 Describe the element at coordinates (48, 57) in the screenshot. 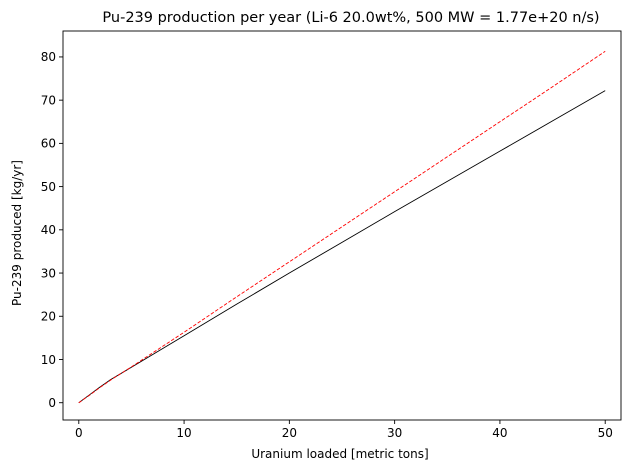

I see `y-tick-label: 80` at that location.